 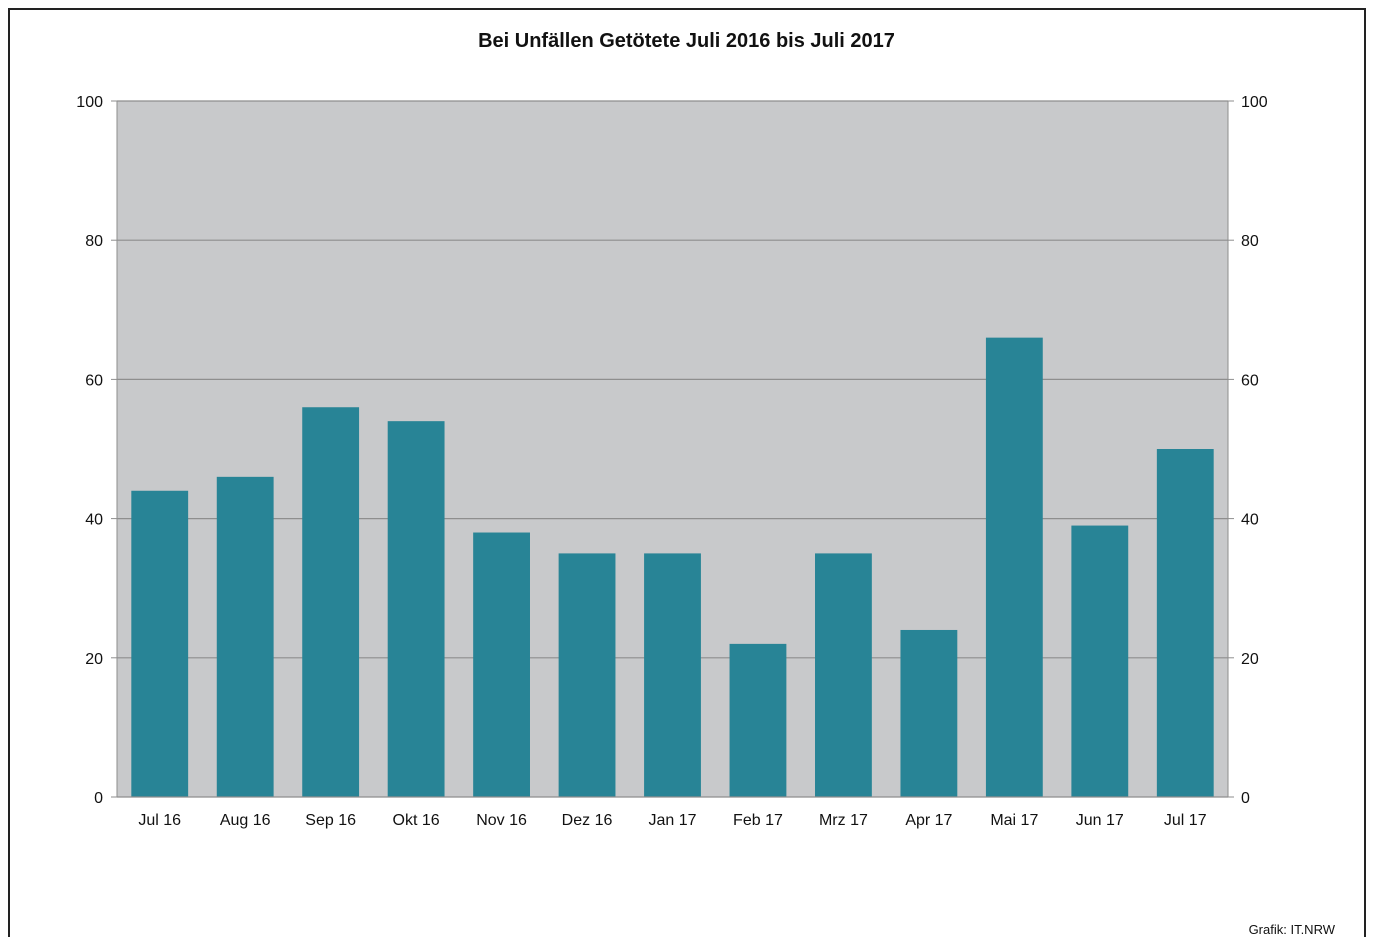 What do you see at coordinates (1014, 820) in the screenshot?
I see `x-tick-label: Mai 17` at bounding box center [1014, 820].